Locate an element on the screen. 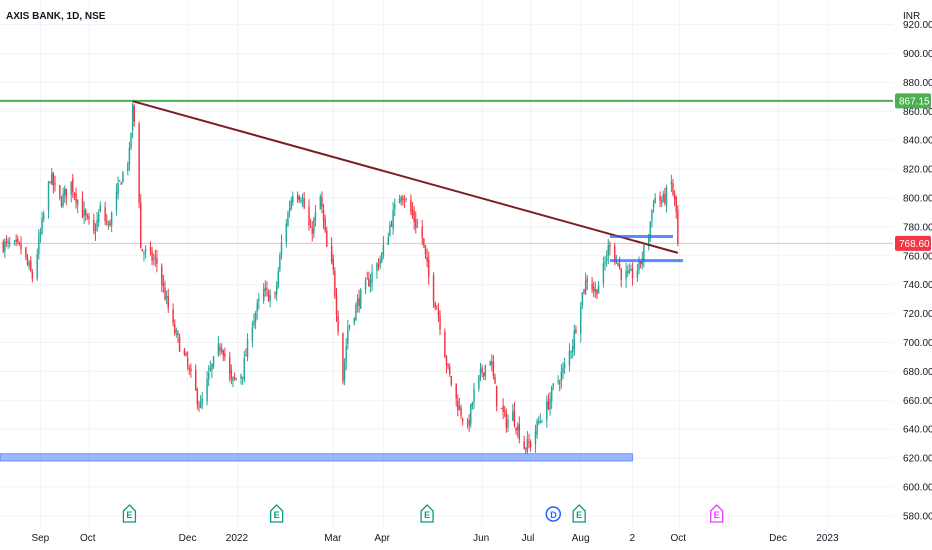  symbol-title: AXIS BANK, 1D, NSE is located at coordinates (56, 16).